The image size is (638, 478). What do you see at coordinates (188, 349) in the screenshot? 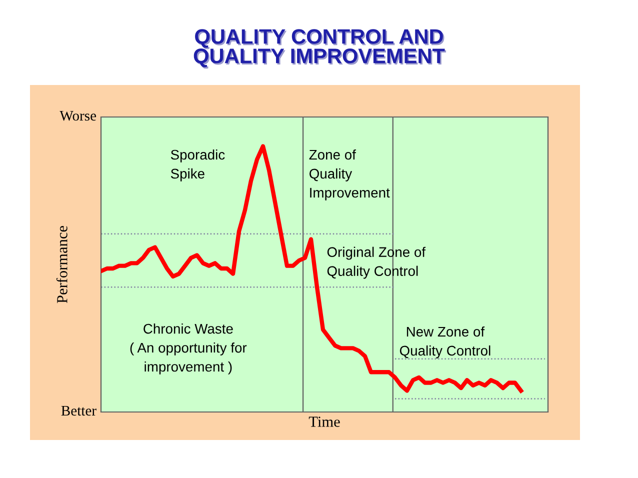
I see `annotation: Chronic Waste ( An opportunity for improvement )` at bounding box center [188, 349].